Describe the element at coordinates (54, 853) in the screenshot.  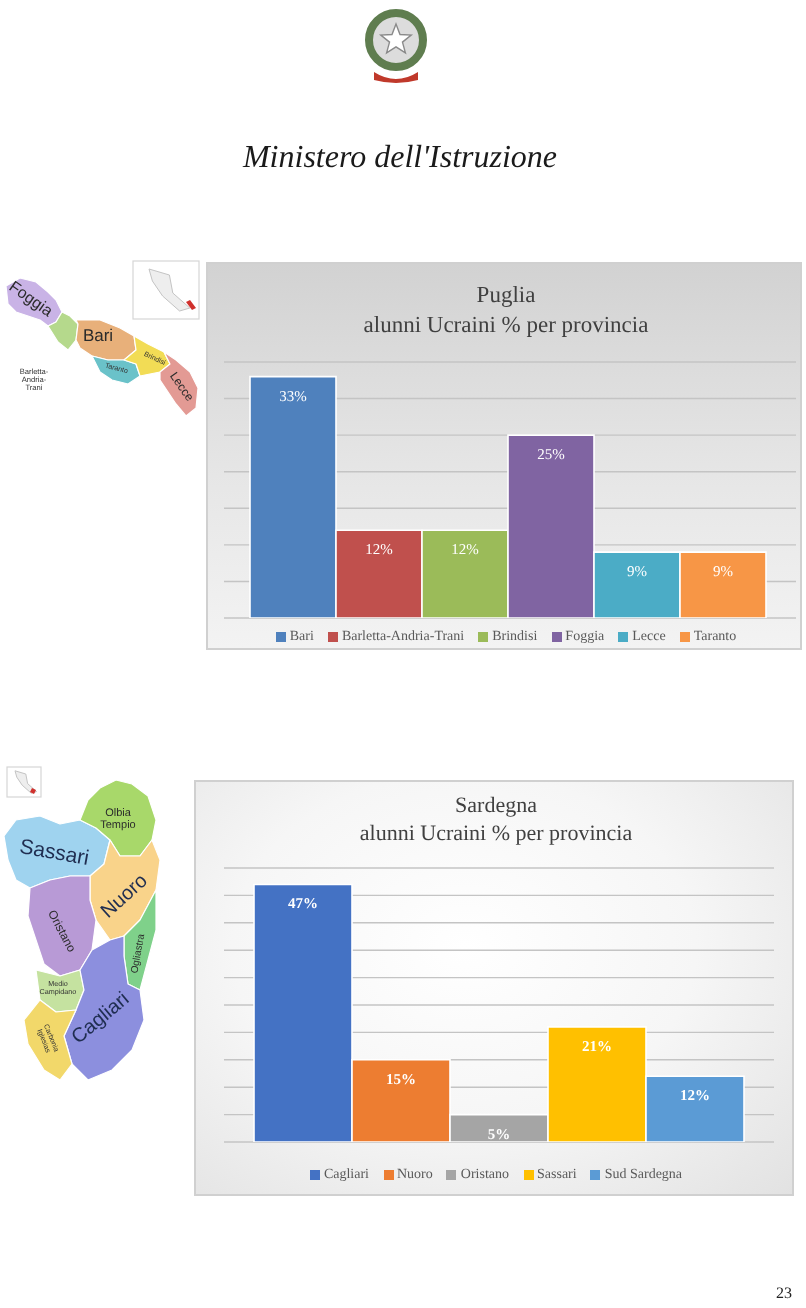
I see `text: Sassari` at that location.